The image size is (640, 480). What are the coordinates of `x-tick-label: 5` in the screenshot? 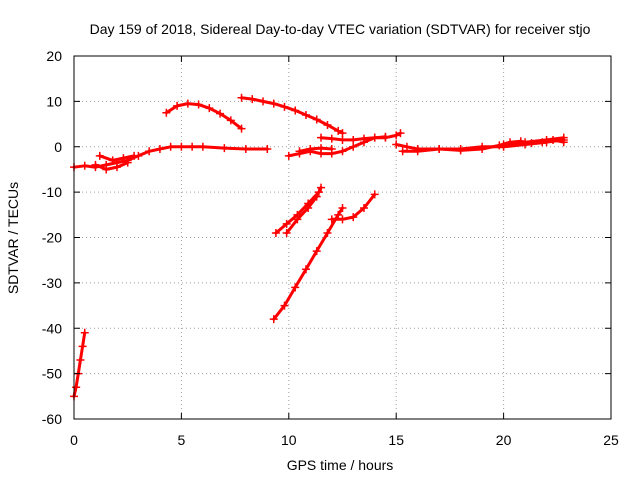 It's located at (182, 440).